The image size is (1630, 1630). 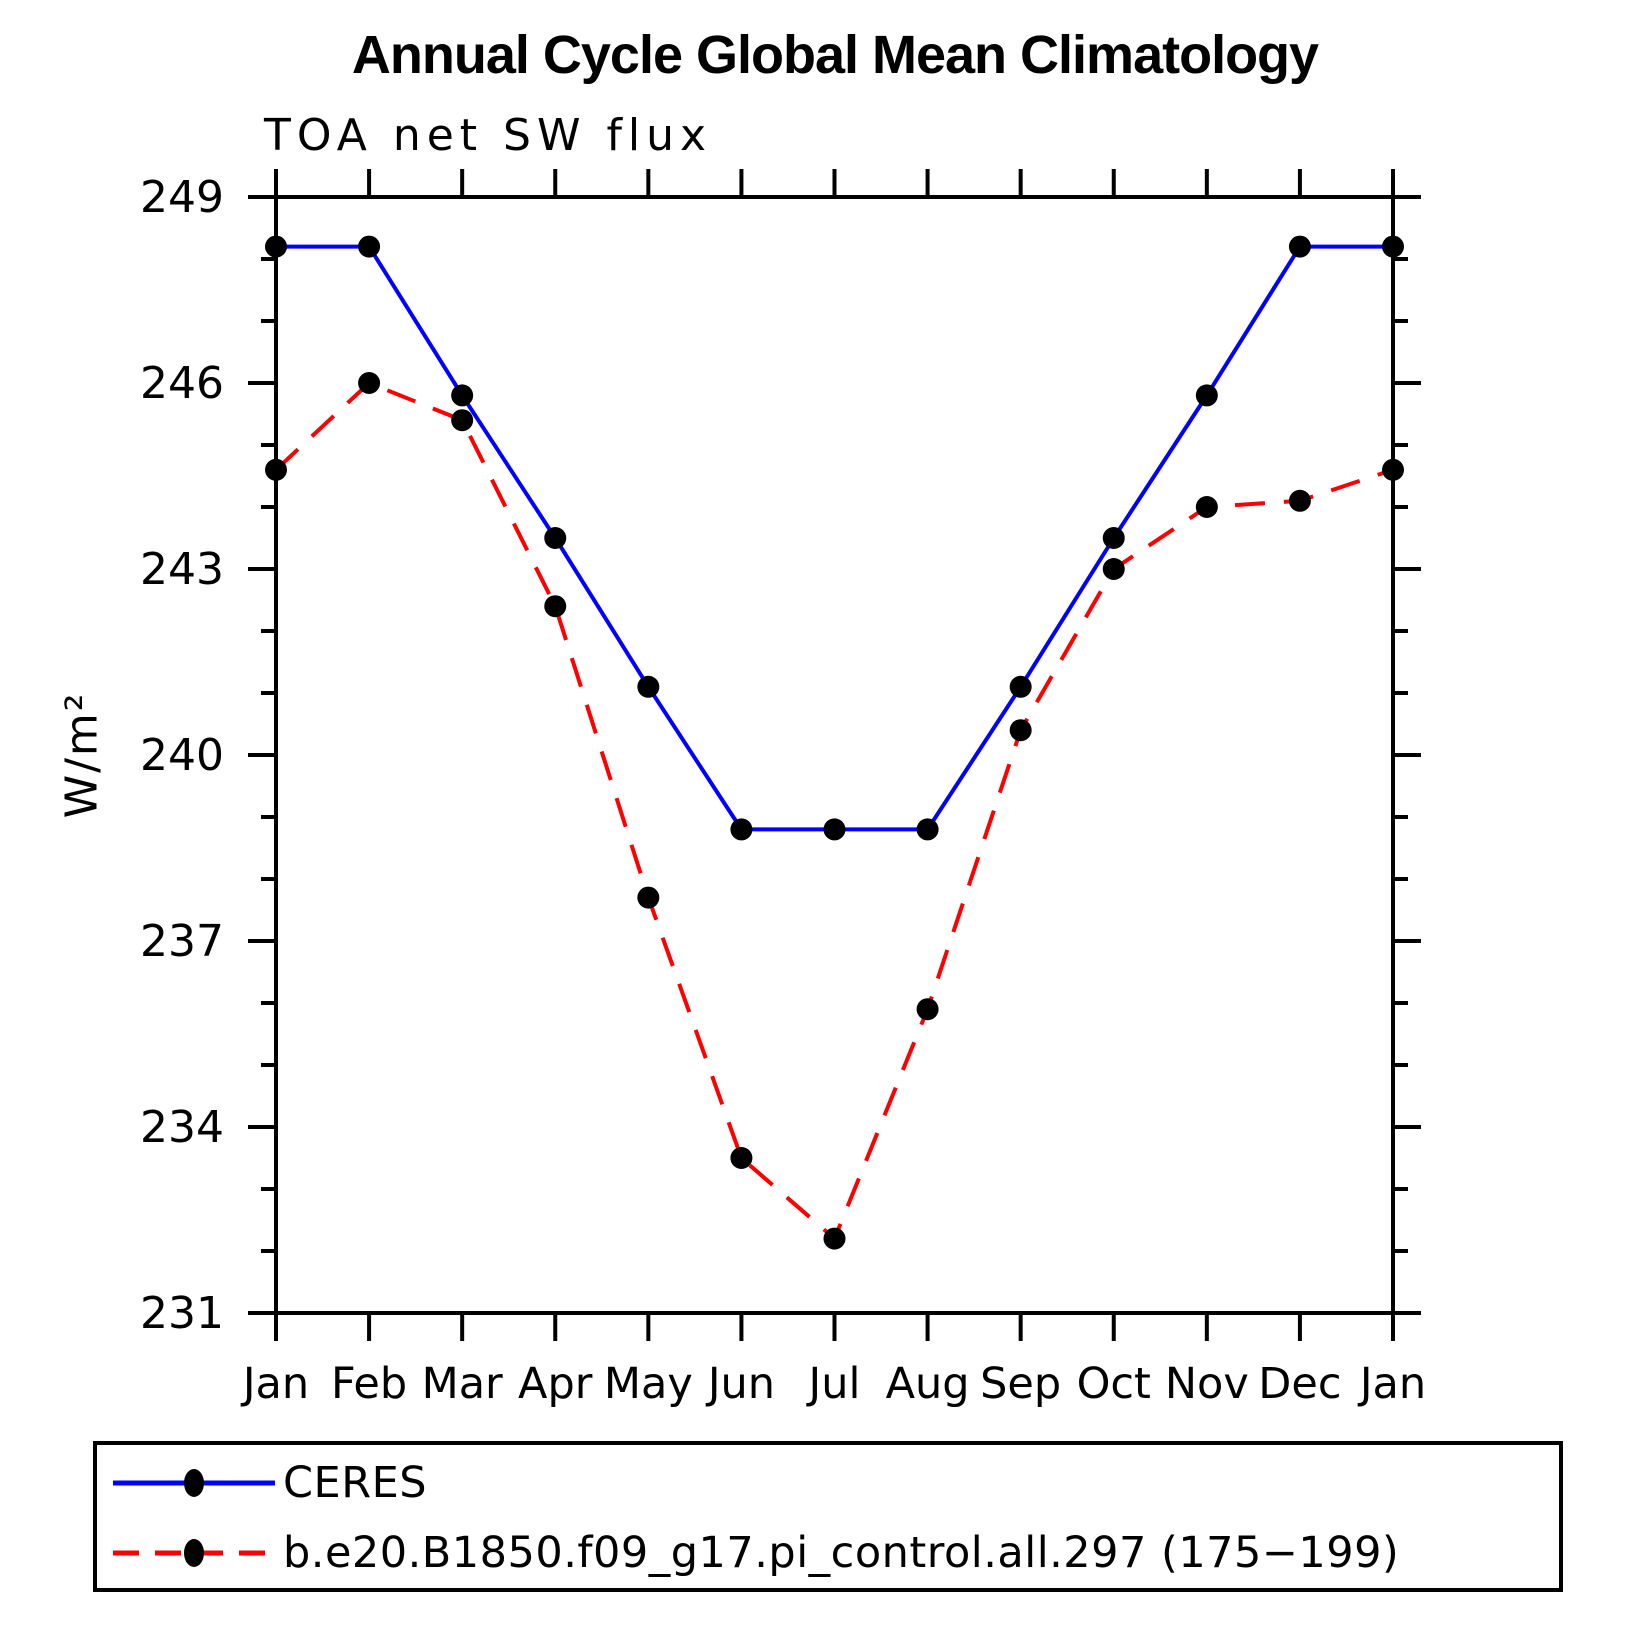 What do you see at coordinates (1020, 1384) in the screenshot?
I see `x-tick-label: Sep` at bounding box center [1020, 1384].